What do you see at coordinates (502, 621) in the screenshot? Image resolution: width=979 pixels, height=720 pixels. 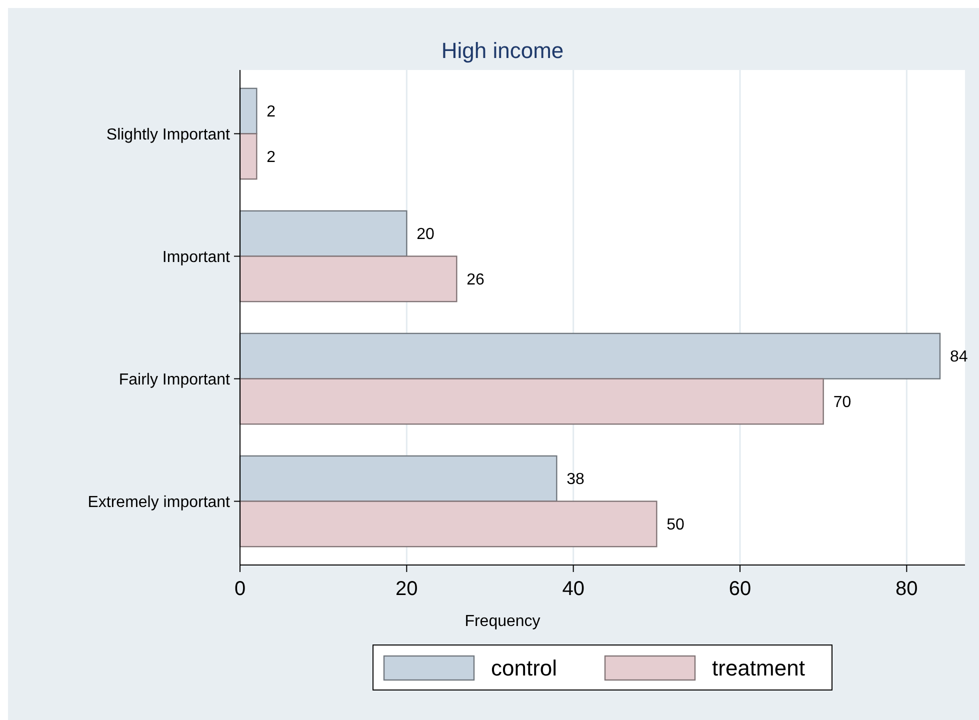 I see `x-axis-title: Frequency` at bounding box center [502, 621].